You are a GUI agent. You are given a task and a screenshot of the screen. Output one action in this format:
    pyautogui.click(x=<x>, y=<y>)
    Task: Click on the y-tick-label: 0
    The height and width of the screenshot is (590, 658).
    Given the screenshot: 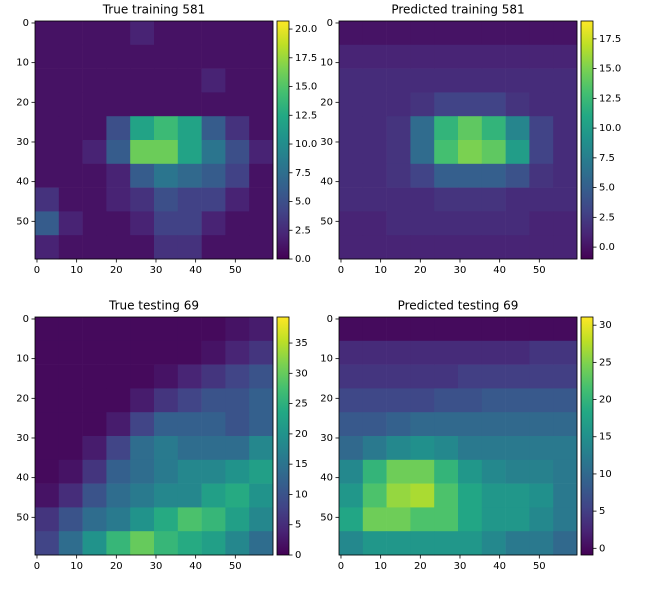 What is the action you would take?
    pyautogui.click(x=330, y=319)
    